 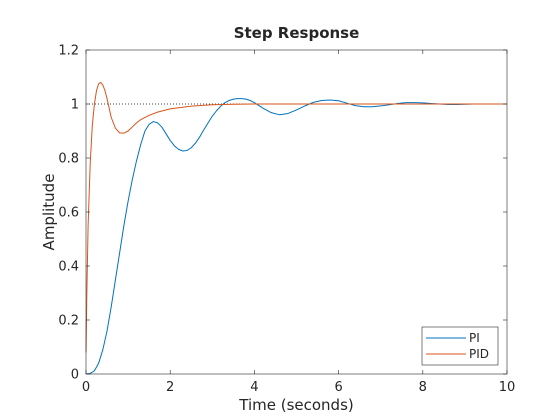 I want to click on x-tick-label: 8, so click(x=423, y=387).